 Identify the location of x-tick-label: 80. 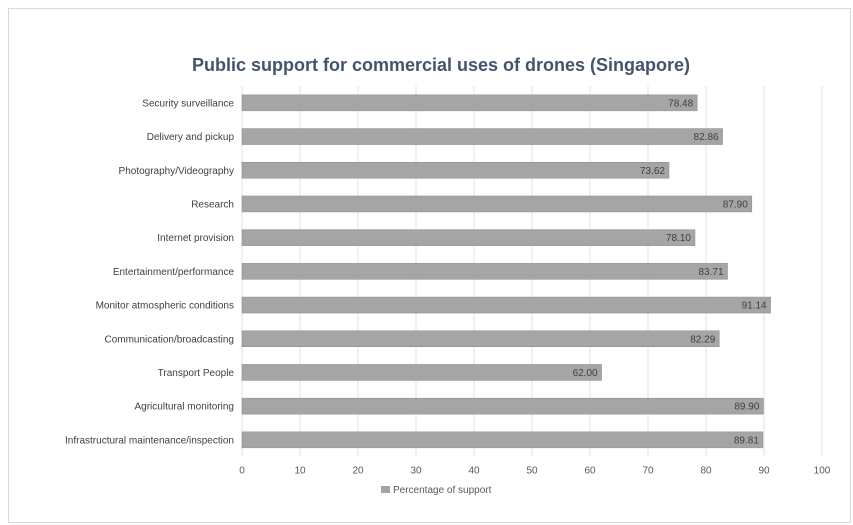
(706, 471).